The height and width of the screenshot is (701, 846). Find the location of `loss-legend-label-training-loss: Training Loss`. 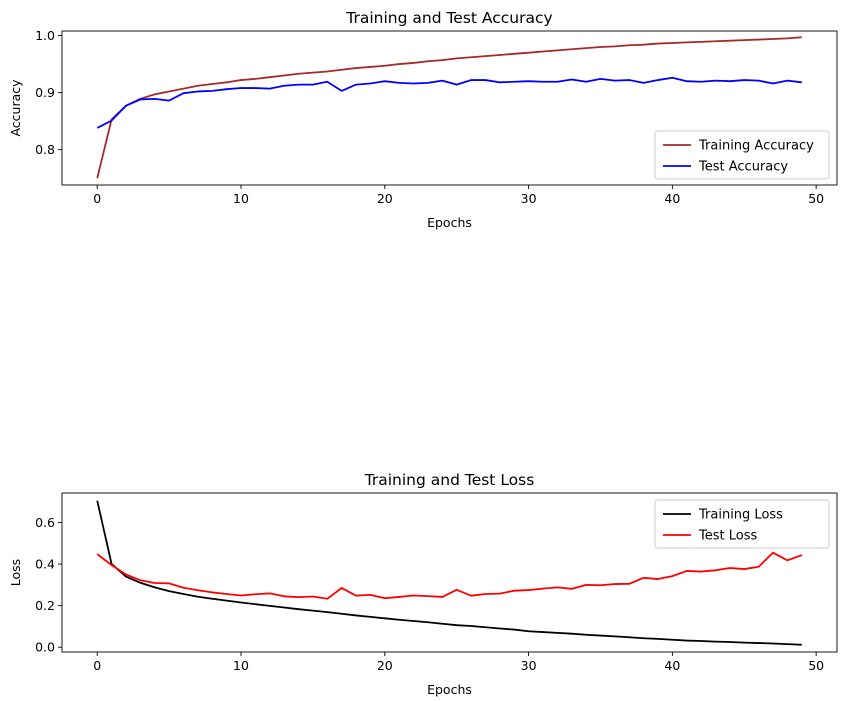

loss-legend-label-training-loss: Training Loss is located at coordinates (740, 515).